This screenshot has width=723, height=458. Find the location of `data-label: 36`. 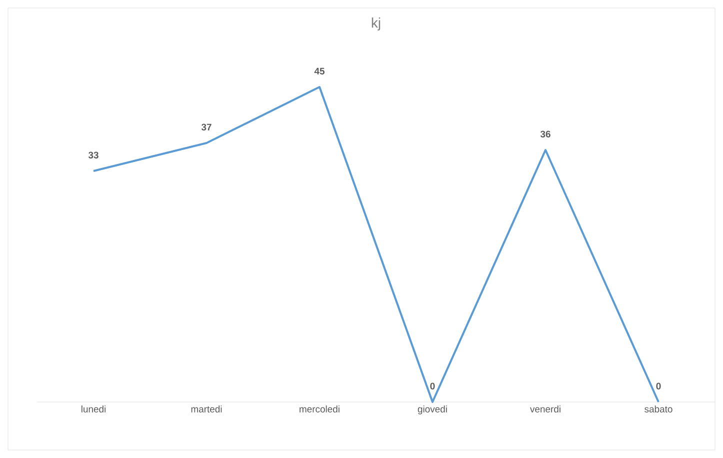

data-label: 36 is located at coordinates (545, 134).